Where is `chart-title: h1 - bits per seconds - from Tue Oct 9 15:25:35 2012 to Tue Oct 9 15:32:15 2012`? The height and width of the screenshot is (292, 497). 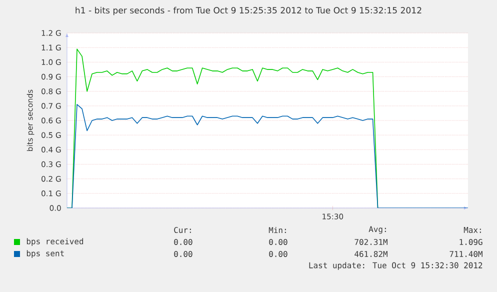
chart-title: h1 - bits per seconds - from Tue Oct 9 15:25:35 2012 to Tue Oct 9 15:32:15 2012 is located at coordinates (249, 11).